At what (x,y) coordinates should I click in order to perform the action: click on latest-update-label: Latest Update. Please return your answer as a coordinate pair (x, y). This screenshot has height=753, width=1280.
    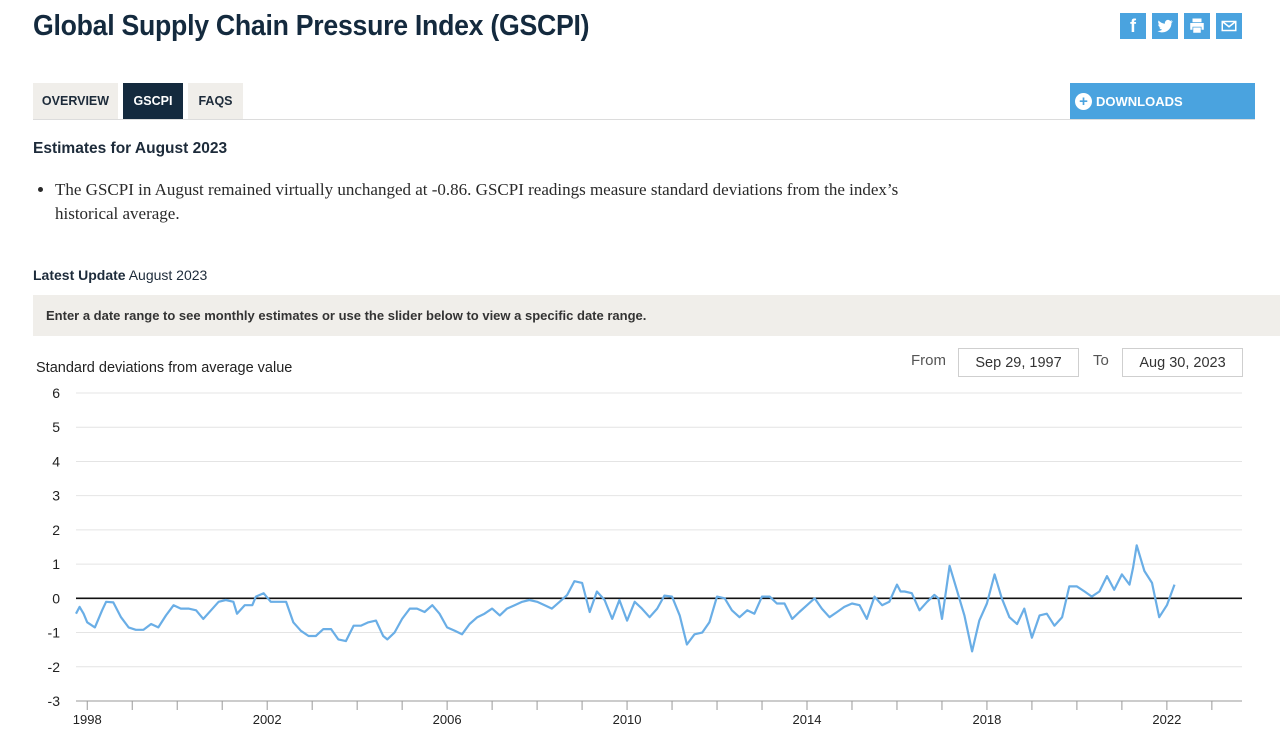
    Looking at the image, I should click on (79, 275).